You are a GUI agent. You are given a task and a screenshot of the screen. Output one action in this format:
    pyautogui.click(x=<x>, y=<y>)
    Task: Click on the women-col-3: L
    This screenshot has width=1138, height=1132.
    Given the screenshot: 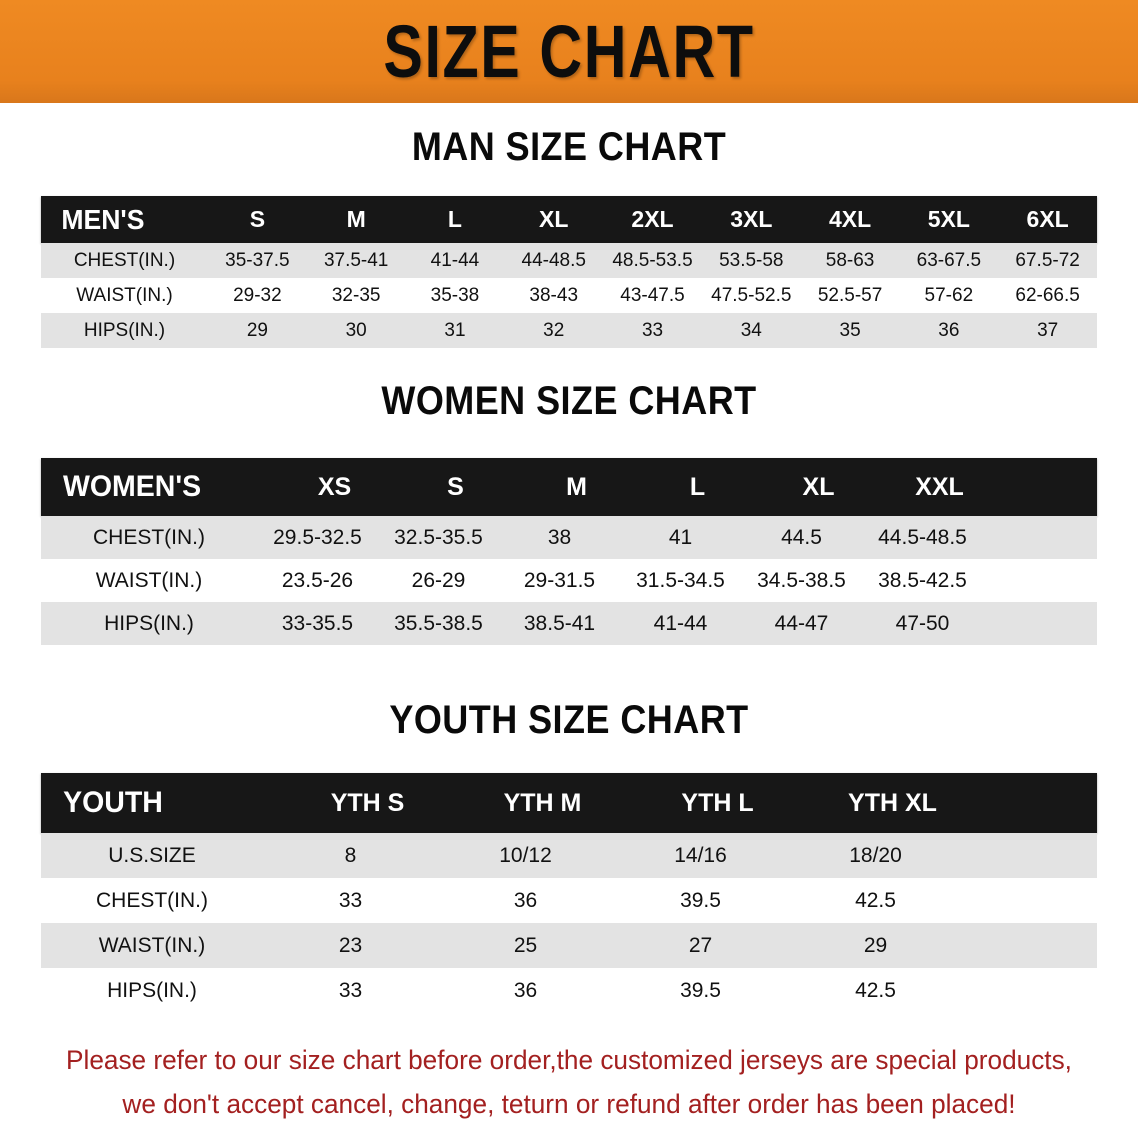 What is the action you would take?
    pyautogui.click(x=697, y=486)
    